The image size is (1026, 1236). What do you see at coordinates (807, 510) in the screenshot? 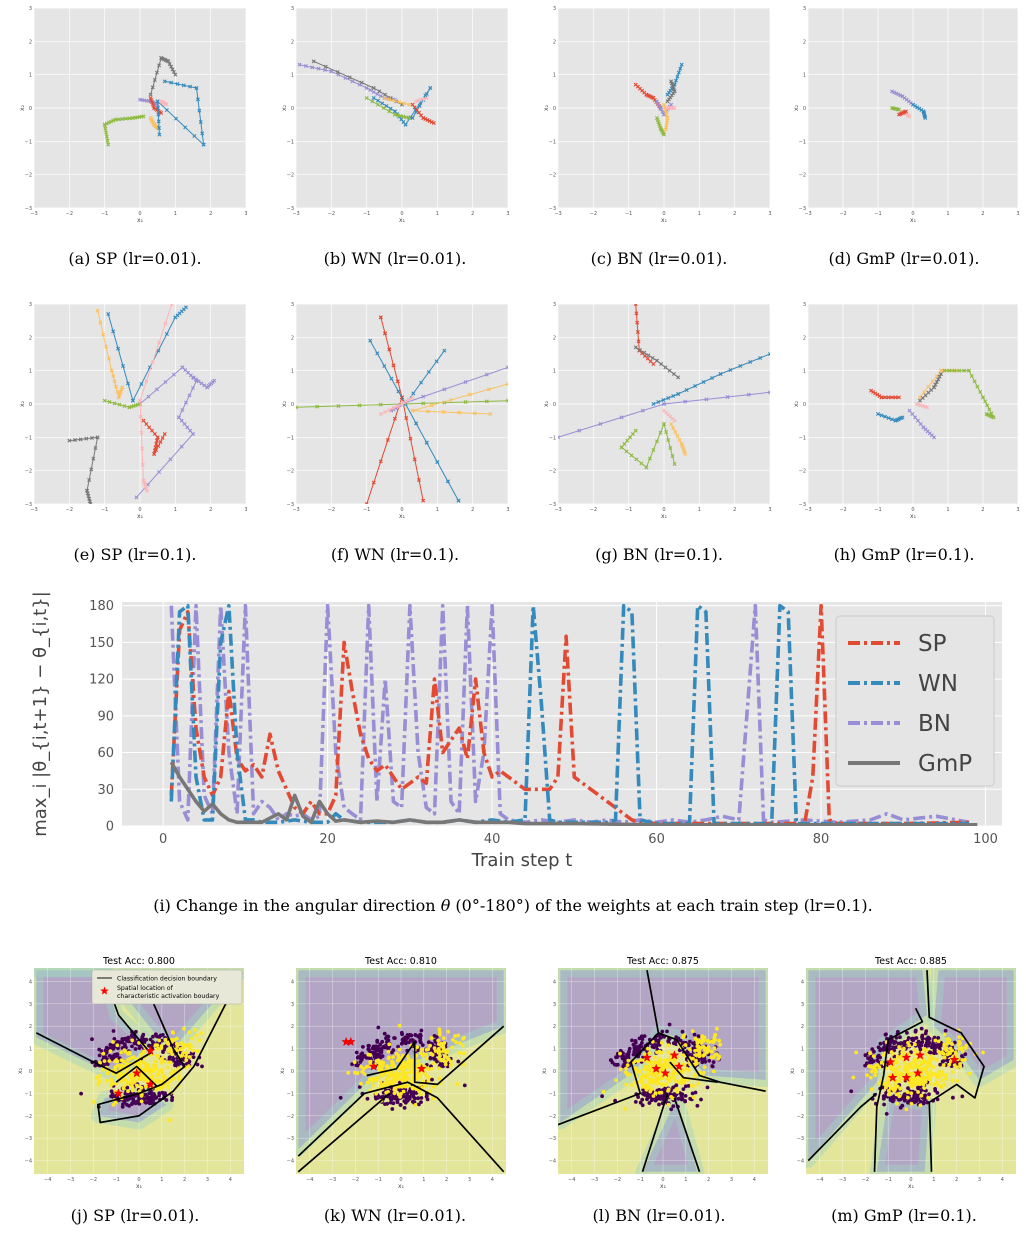
I see `x-tick-label: −3` at bounding box center [807, 510].